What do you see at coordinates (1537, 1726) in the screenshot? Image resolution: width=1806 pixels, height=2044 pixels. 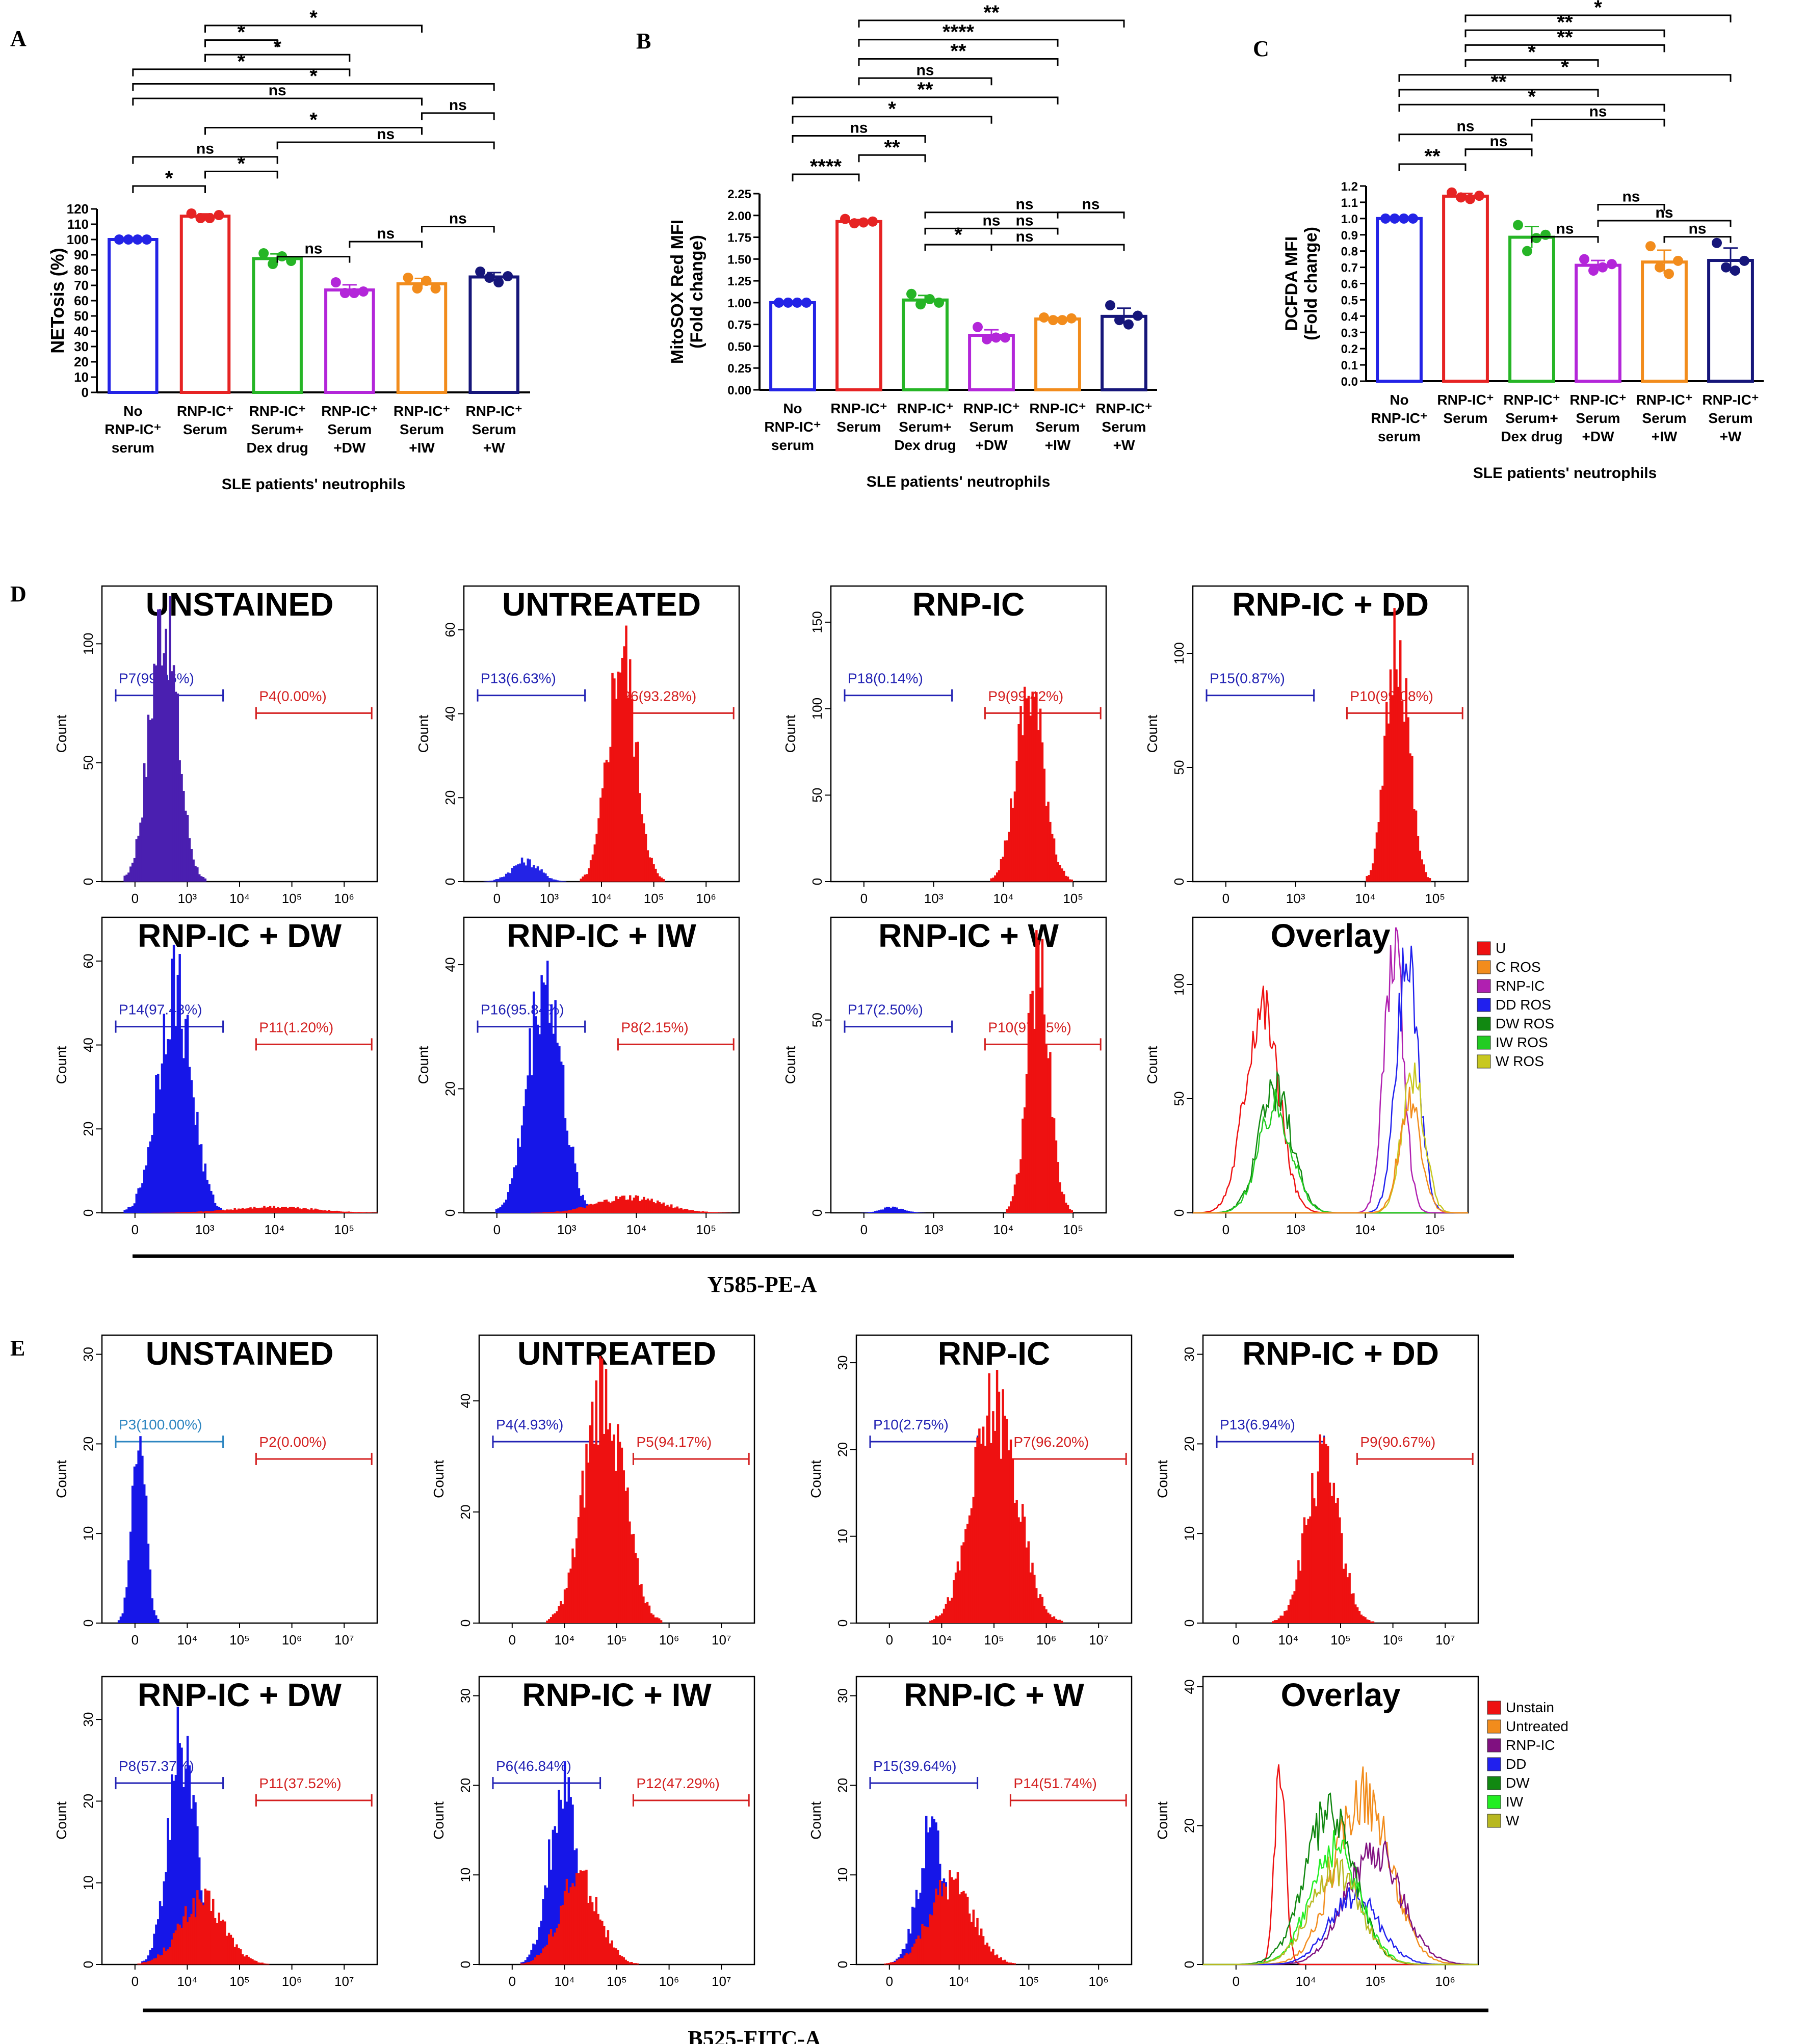 I see `legend-label: Untreated` at bounding box center [1537, 1726].